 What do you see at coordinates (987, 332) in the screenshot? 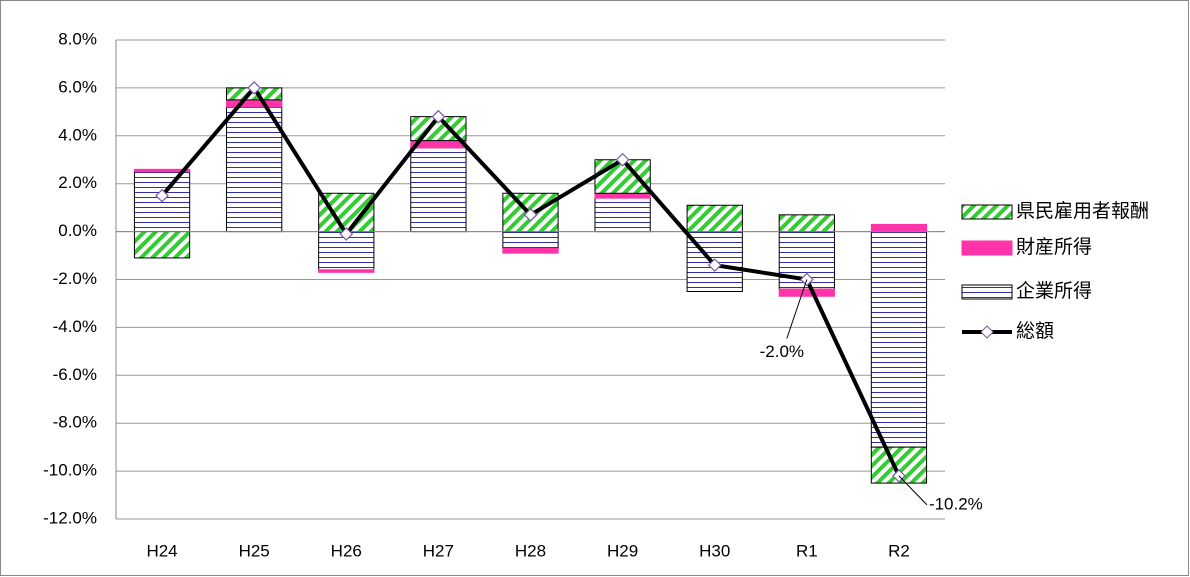
I see `legend-marker` at bounding box center [987, 332].